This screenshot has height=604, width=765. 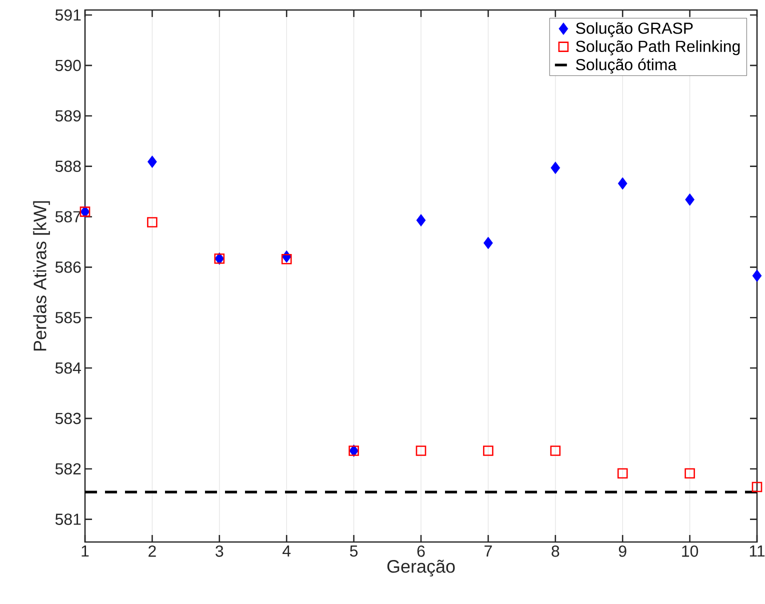 What do you see at coordinates (421, 551) in the screenshot?
I see `x-tick-label: 6` at bounding box center [421, 551].